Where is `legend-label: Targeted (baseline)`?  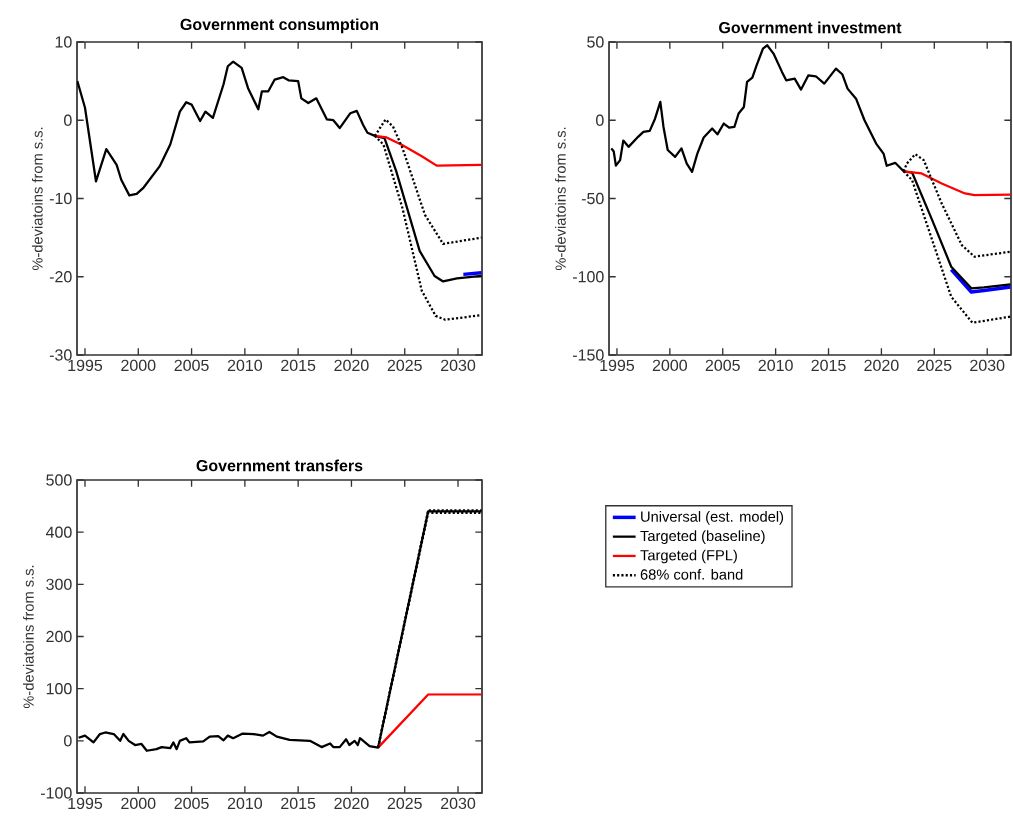
legend-label: Targeted (baseline) is located at coordinates (702, 537).